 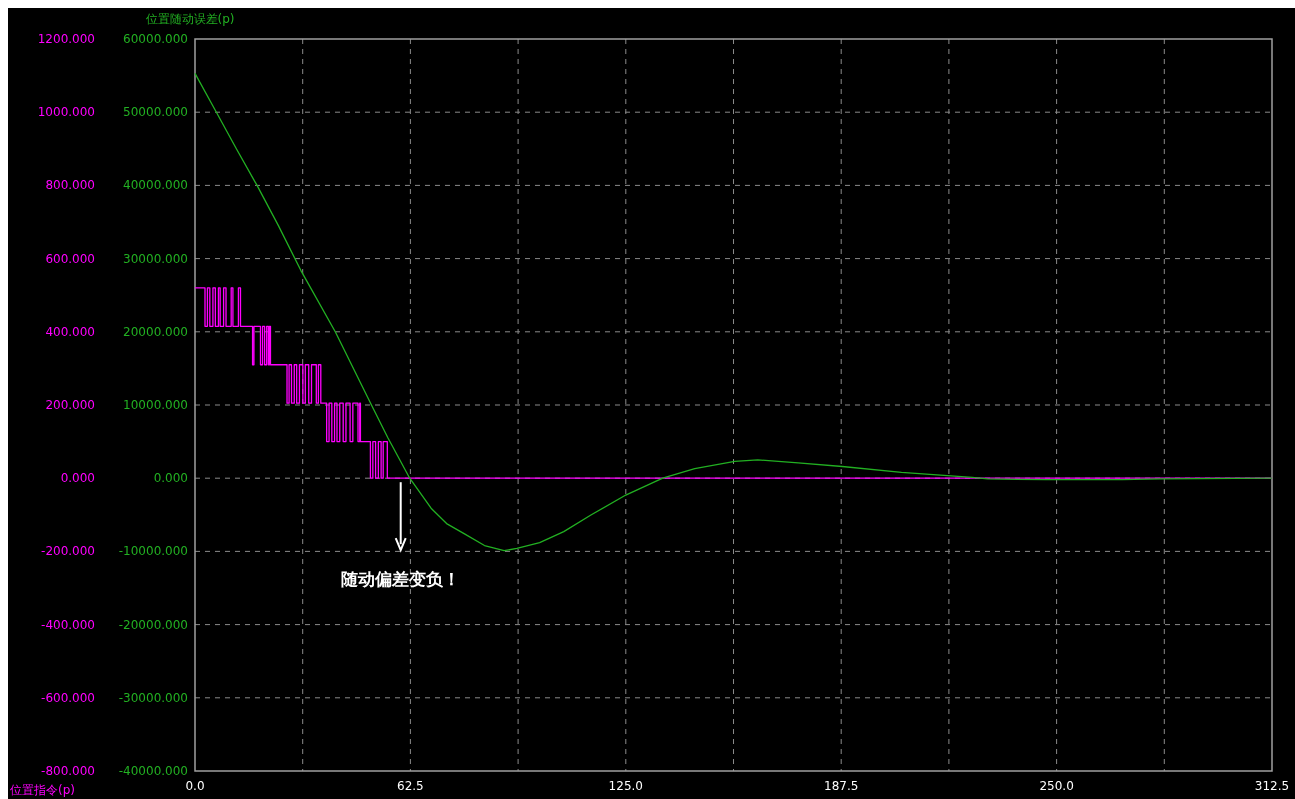 What do you see at coordinates (1272, 786) in the screenshot?
I see `x-tick-label: 312.5` at bounding box center [1272, 786].